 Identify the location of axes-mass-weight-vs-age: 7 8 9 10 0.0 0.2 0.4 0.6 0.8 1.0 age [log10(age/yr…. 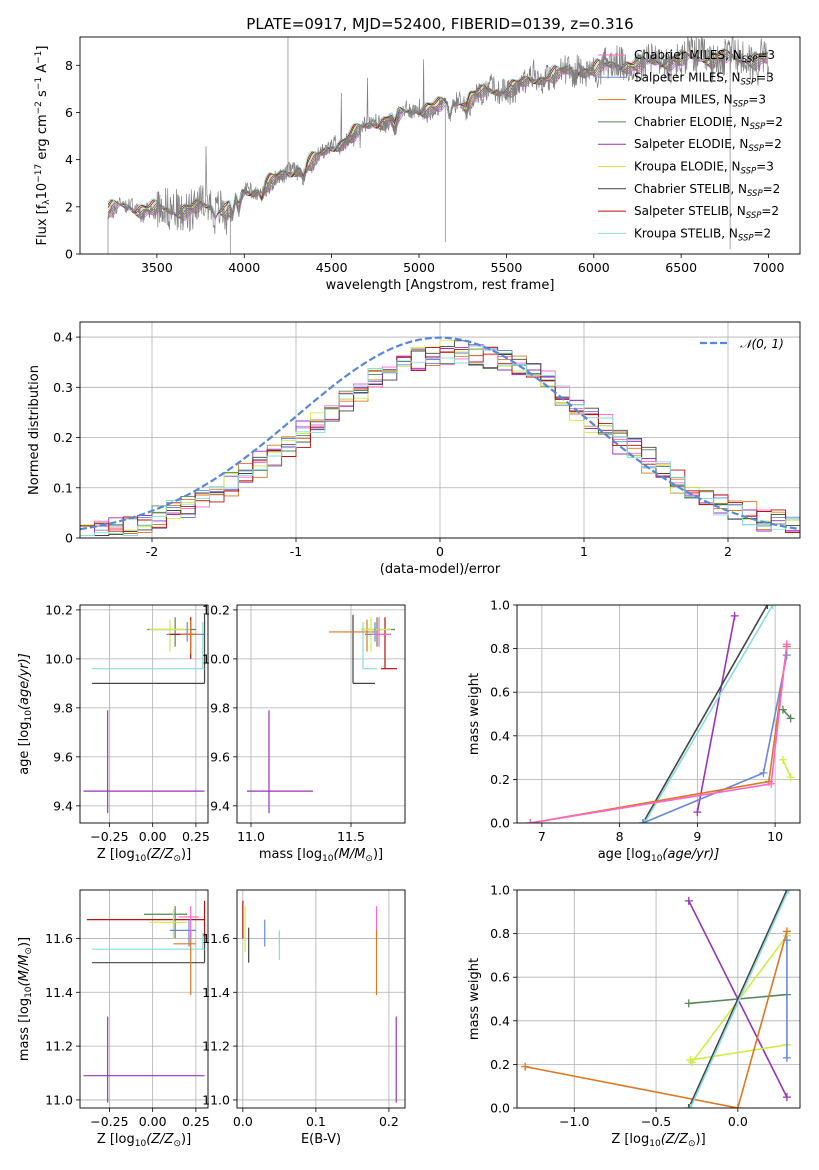
(634, 731).